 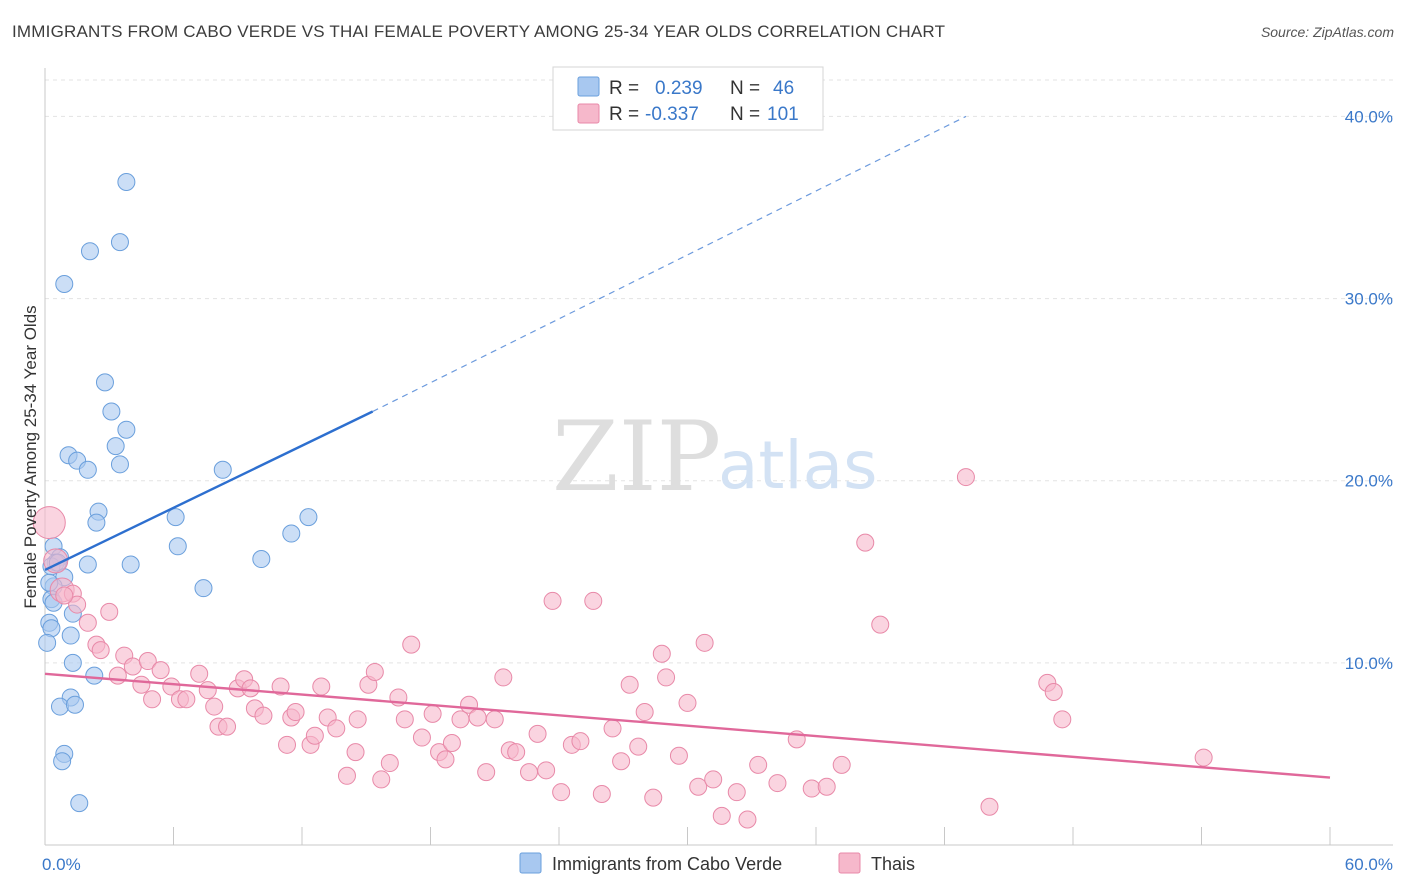 What do you see at coordinates (669, 264) in the screenshot?
I see `cabo-verde-trend-extension` at bounding box center [669, 264].